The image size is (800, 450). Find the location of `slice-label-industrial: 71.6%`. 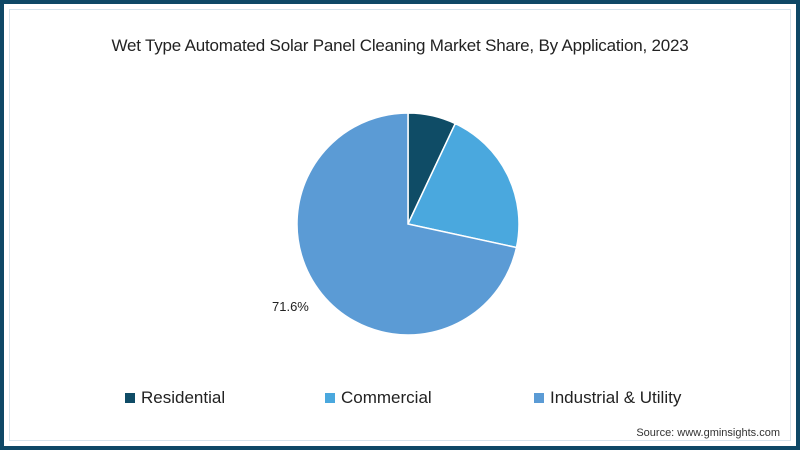

slice-label-industrial: 71.6% is located at coordinates (290, 306).